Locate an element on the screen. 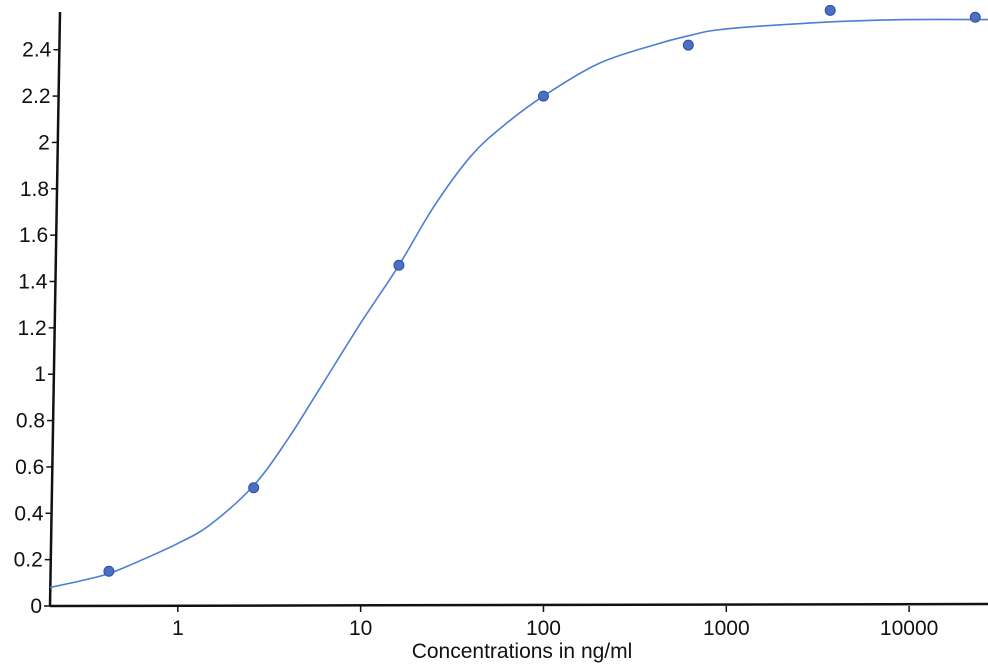 The height and width of the screenshot is (664, 988). y-tick-label: 1.8 is located at coordinates (34, 189).